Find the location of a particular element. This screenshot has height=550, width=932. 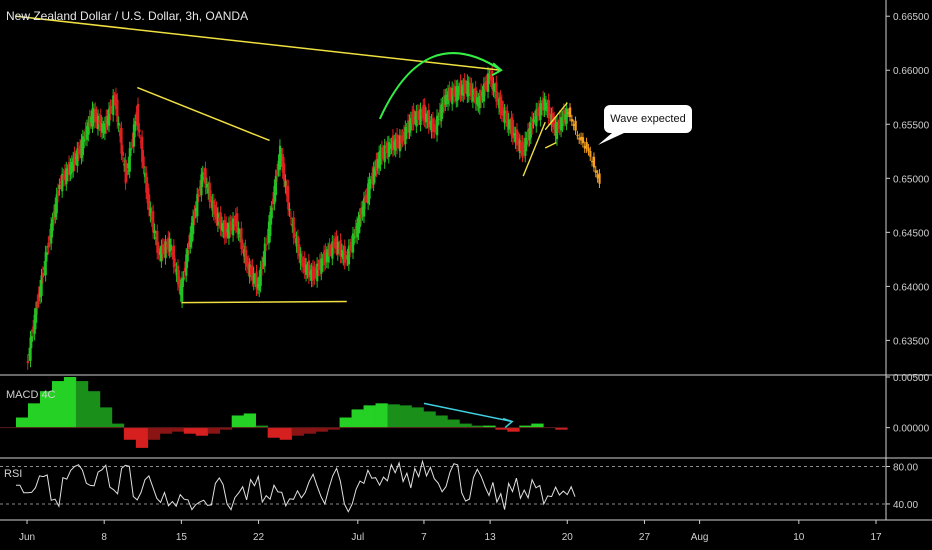

price-axis-tick-label: 0.65500 is located at coordinates (911, 125).